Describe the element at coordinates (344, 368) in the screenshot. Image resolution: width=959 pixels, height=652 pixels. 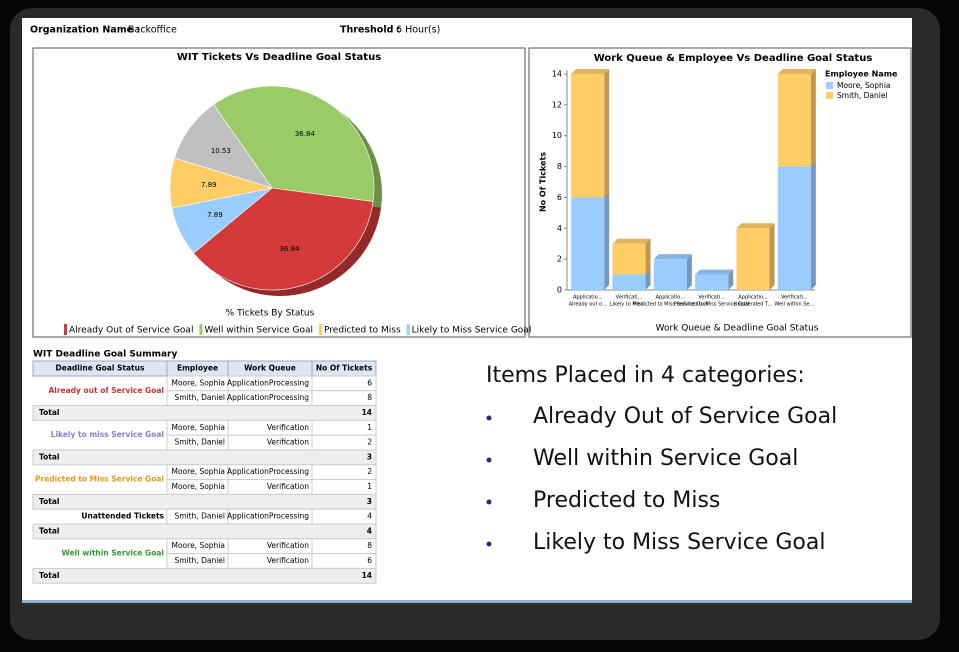
I see `column-header: No Of Tickets` at that location.